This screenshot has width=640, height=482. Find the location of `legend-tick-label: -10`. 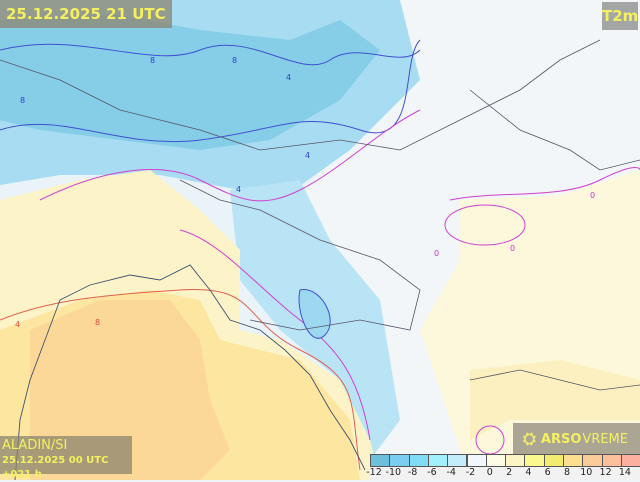

legend-tick-label: -10 is located at coordinates (393, 472).